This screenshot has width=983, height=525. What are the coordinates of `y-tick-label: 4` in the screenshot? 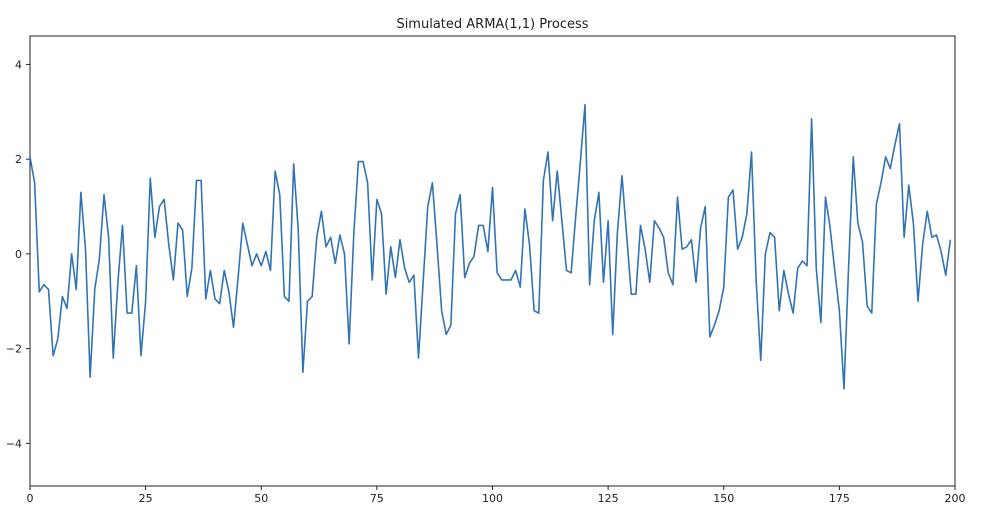 It's located at (18, 64).